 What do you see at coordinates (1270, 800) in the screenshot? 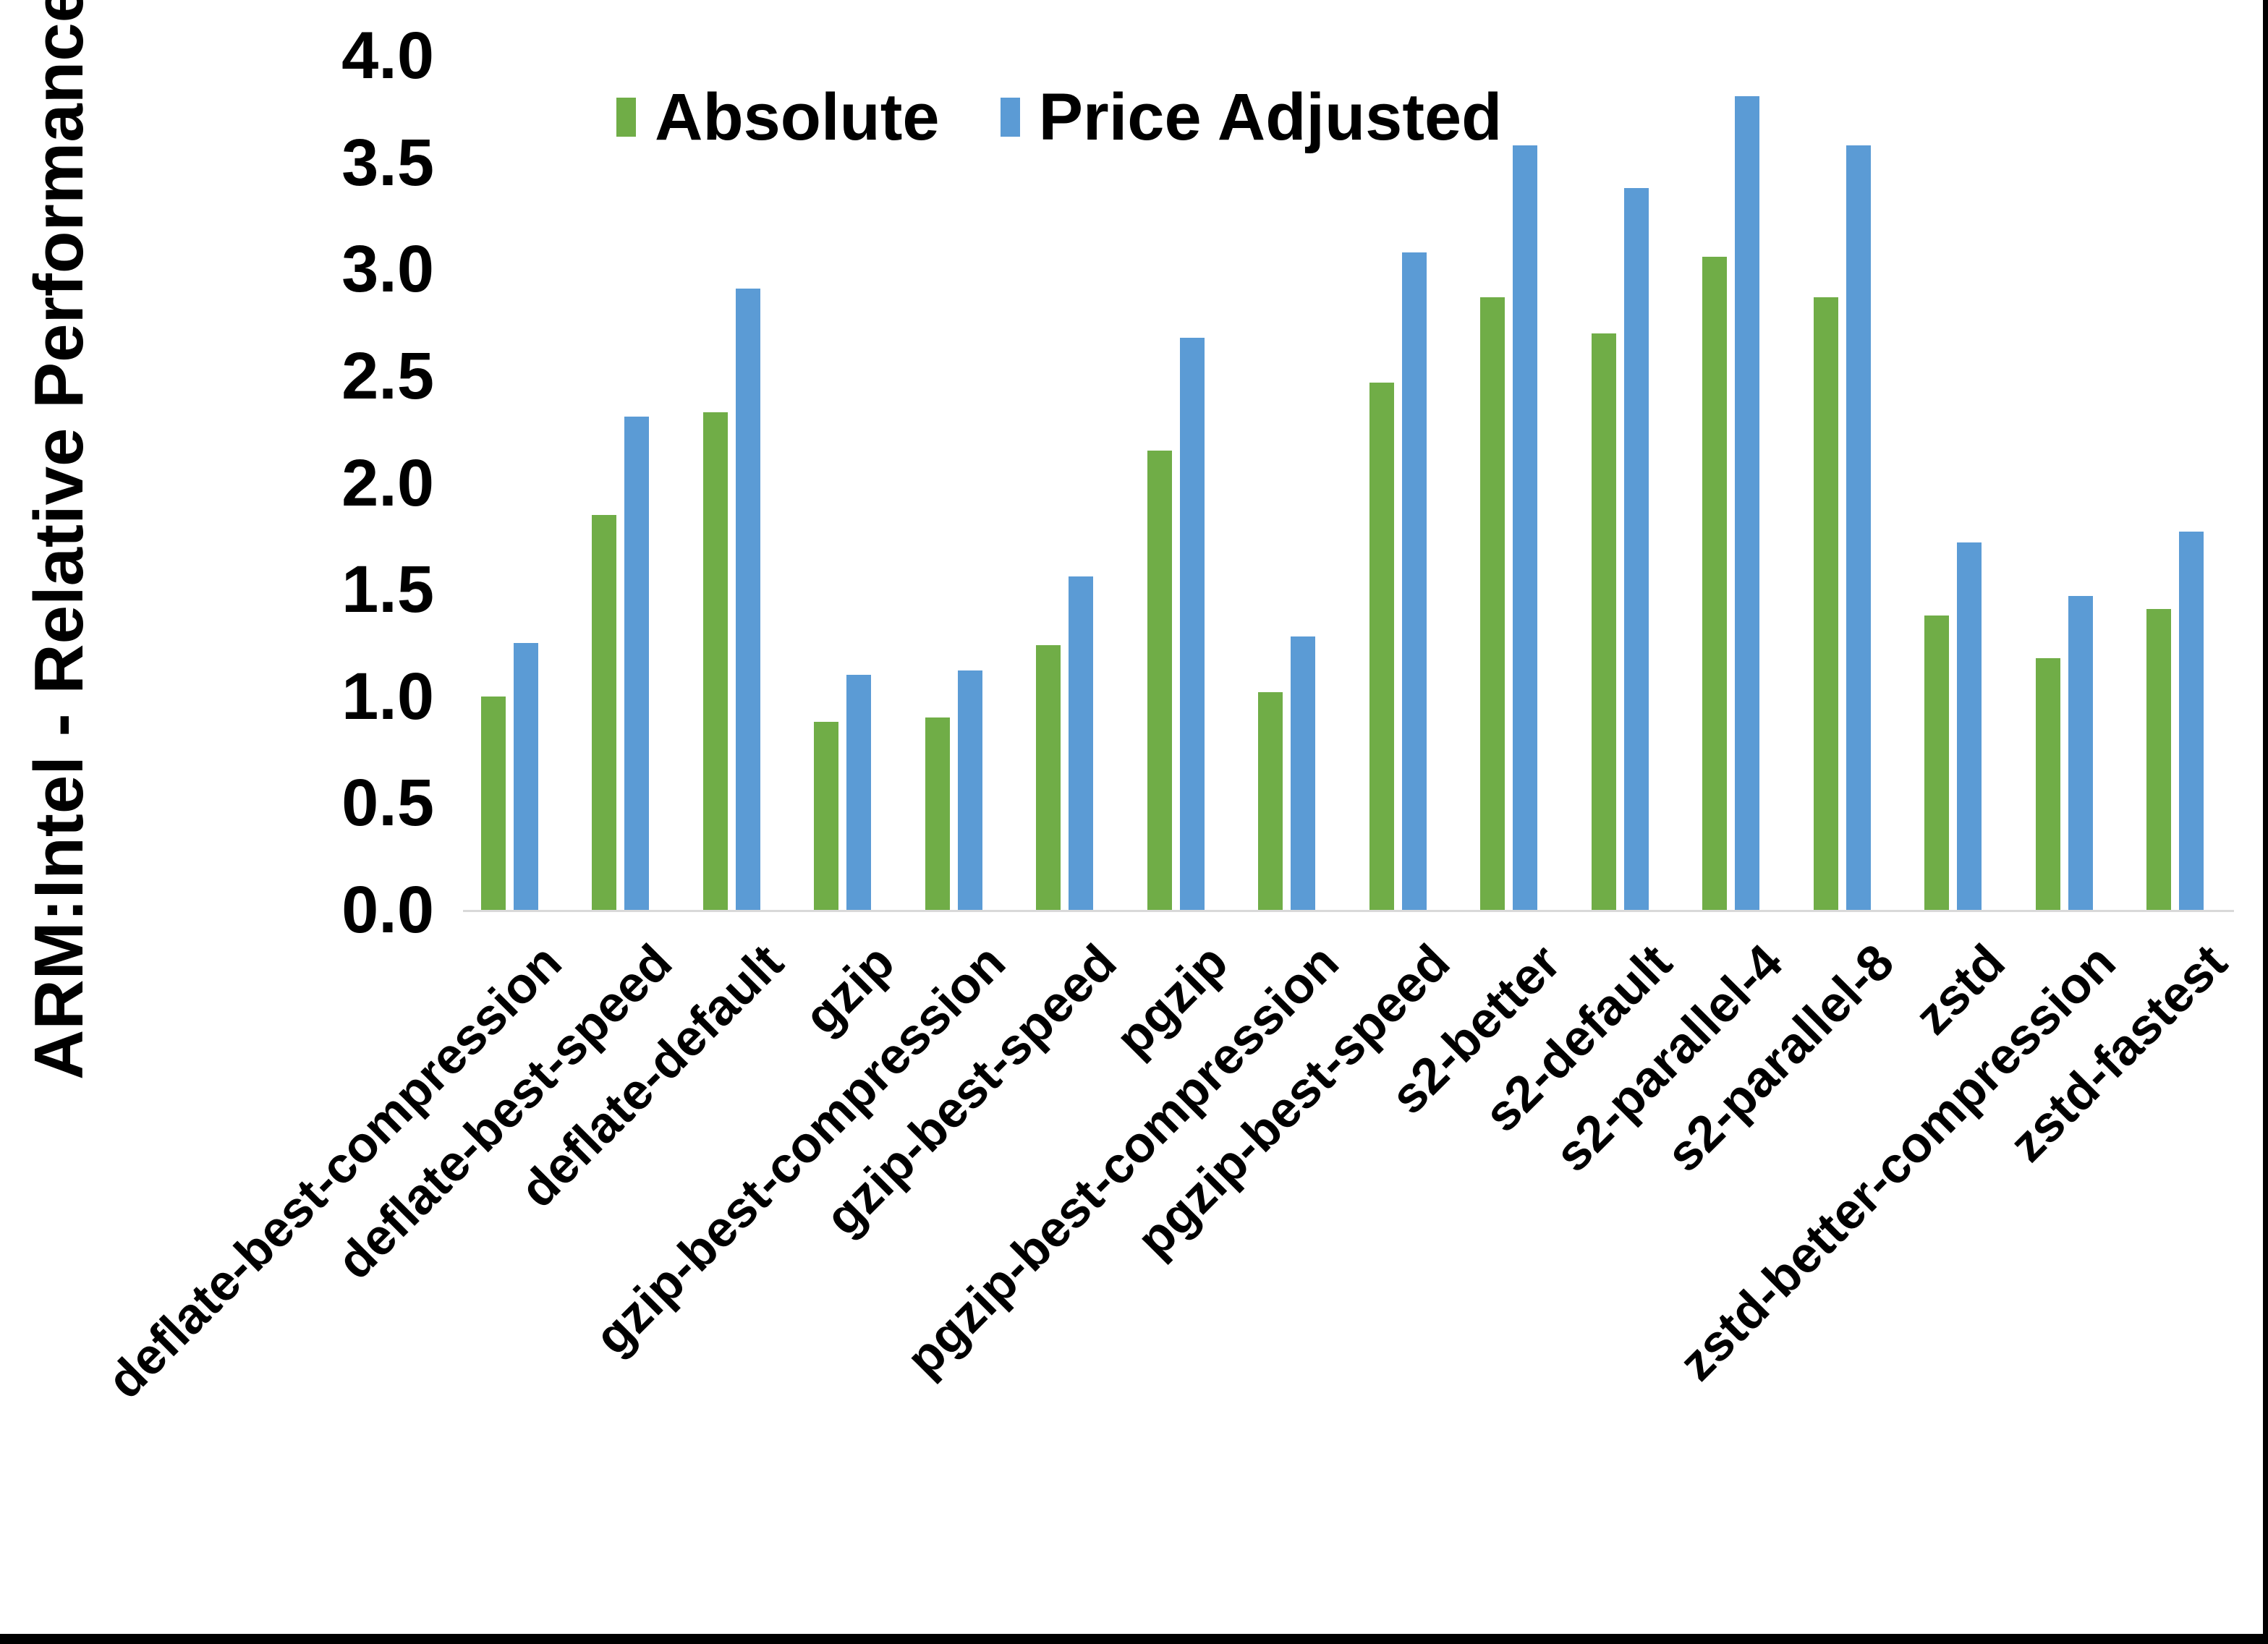
I see `bar-absolute-pgzip-best-compression` at bounding box center [1270, 800].